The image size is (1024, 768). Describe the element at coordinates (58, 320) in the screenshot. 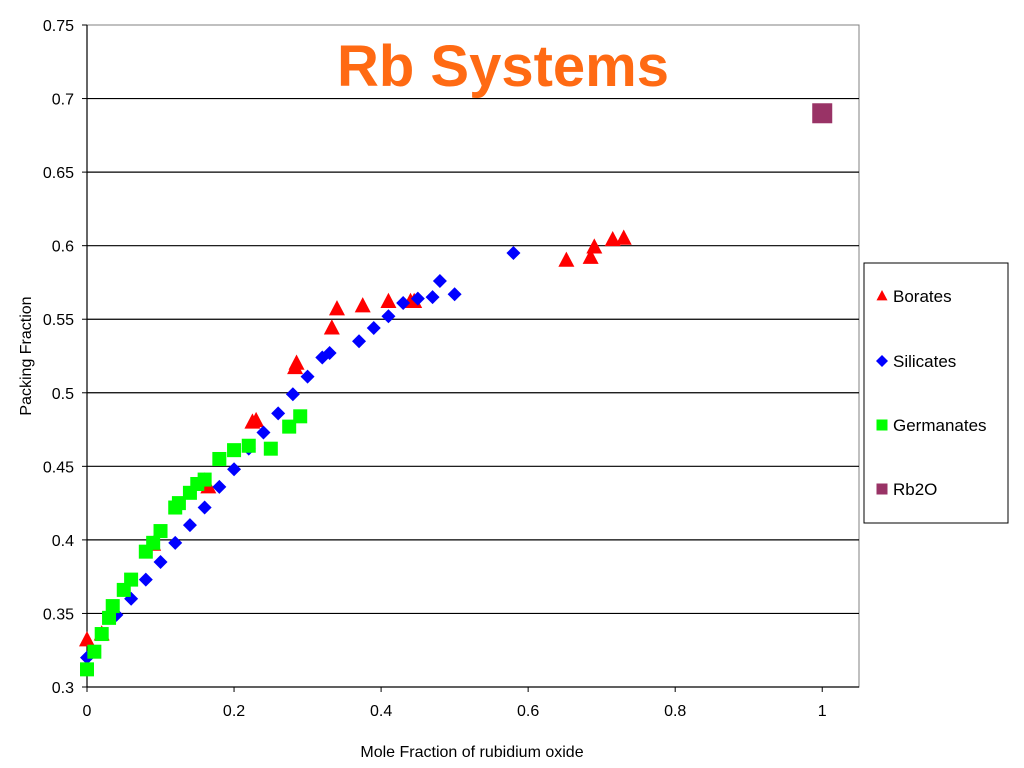

I see `y-tick-label: 0.55` at that location.